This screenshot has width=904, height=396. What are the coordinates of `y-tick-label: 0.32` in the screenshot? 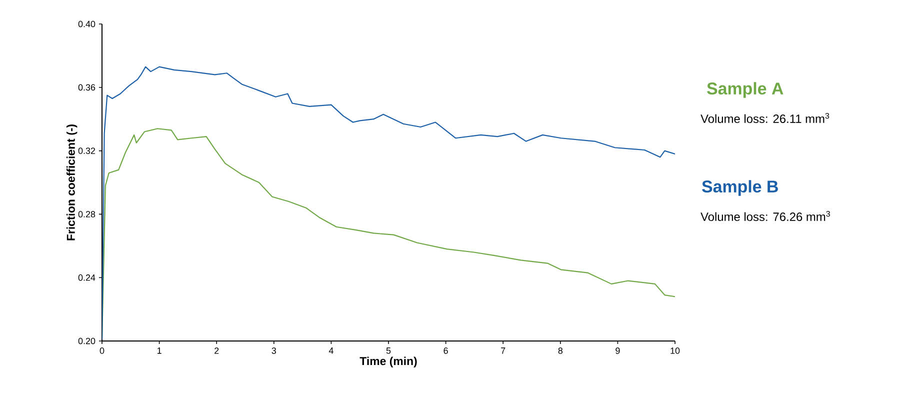 It's located at (87, 151).